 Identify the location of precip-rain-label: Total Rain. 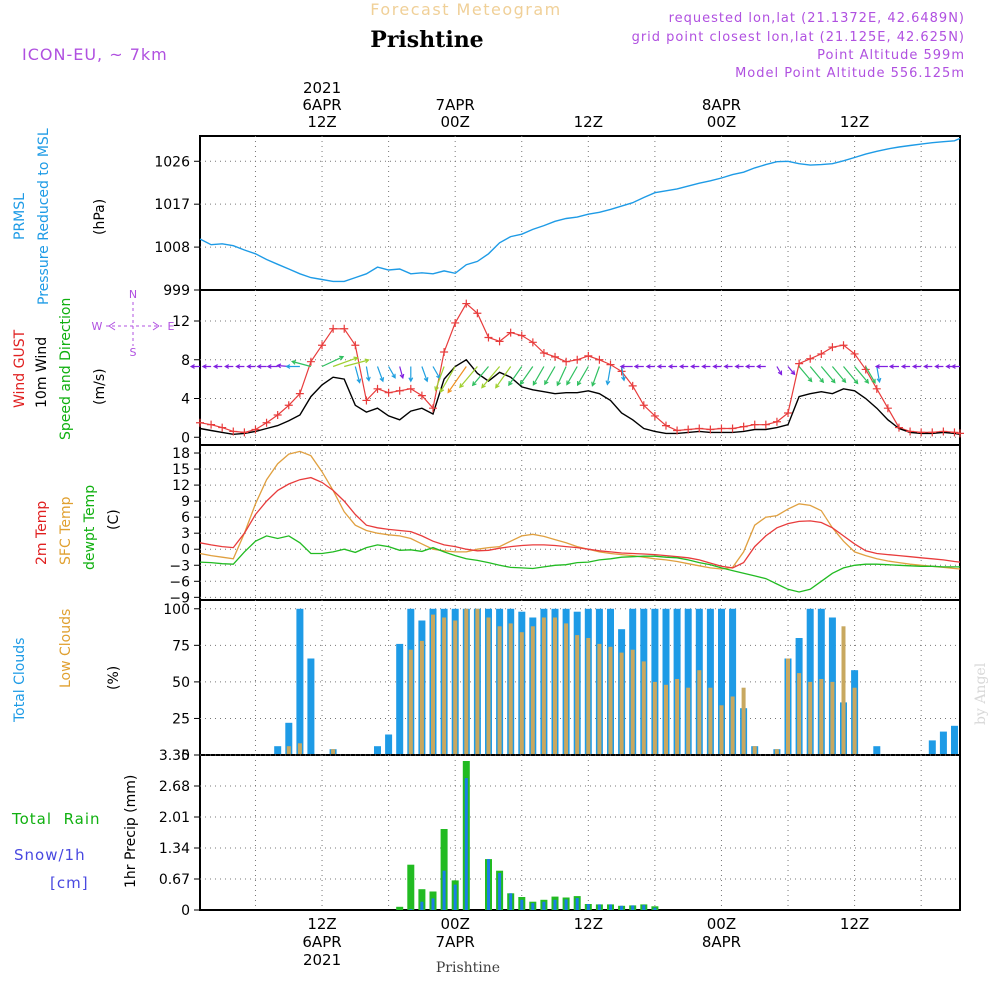
(56, 819).